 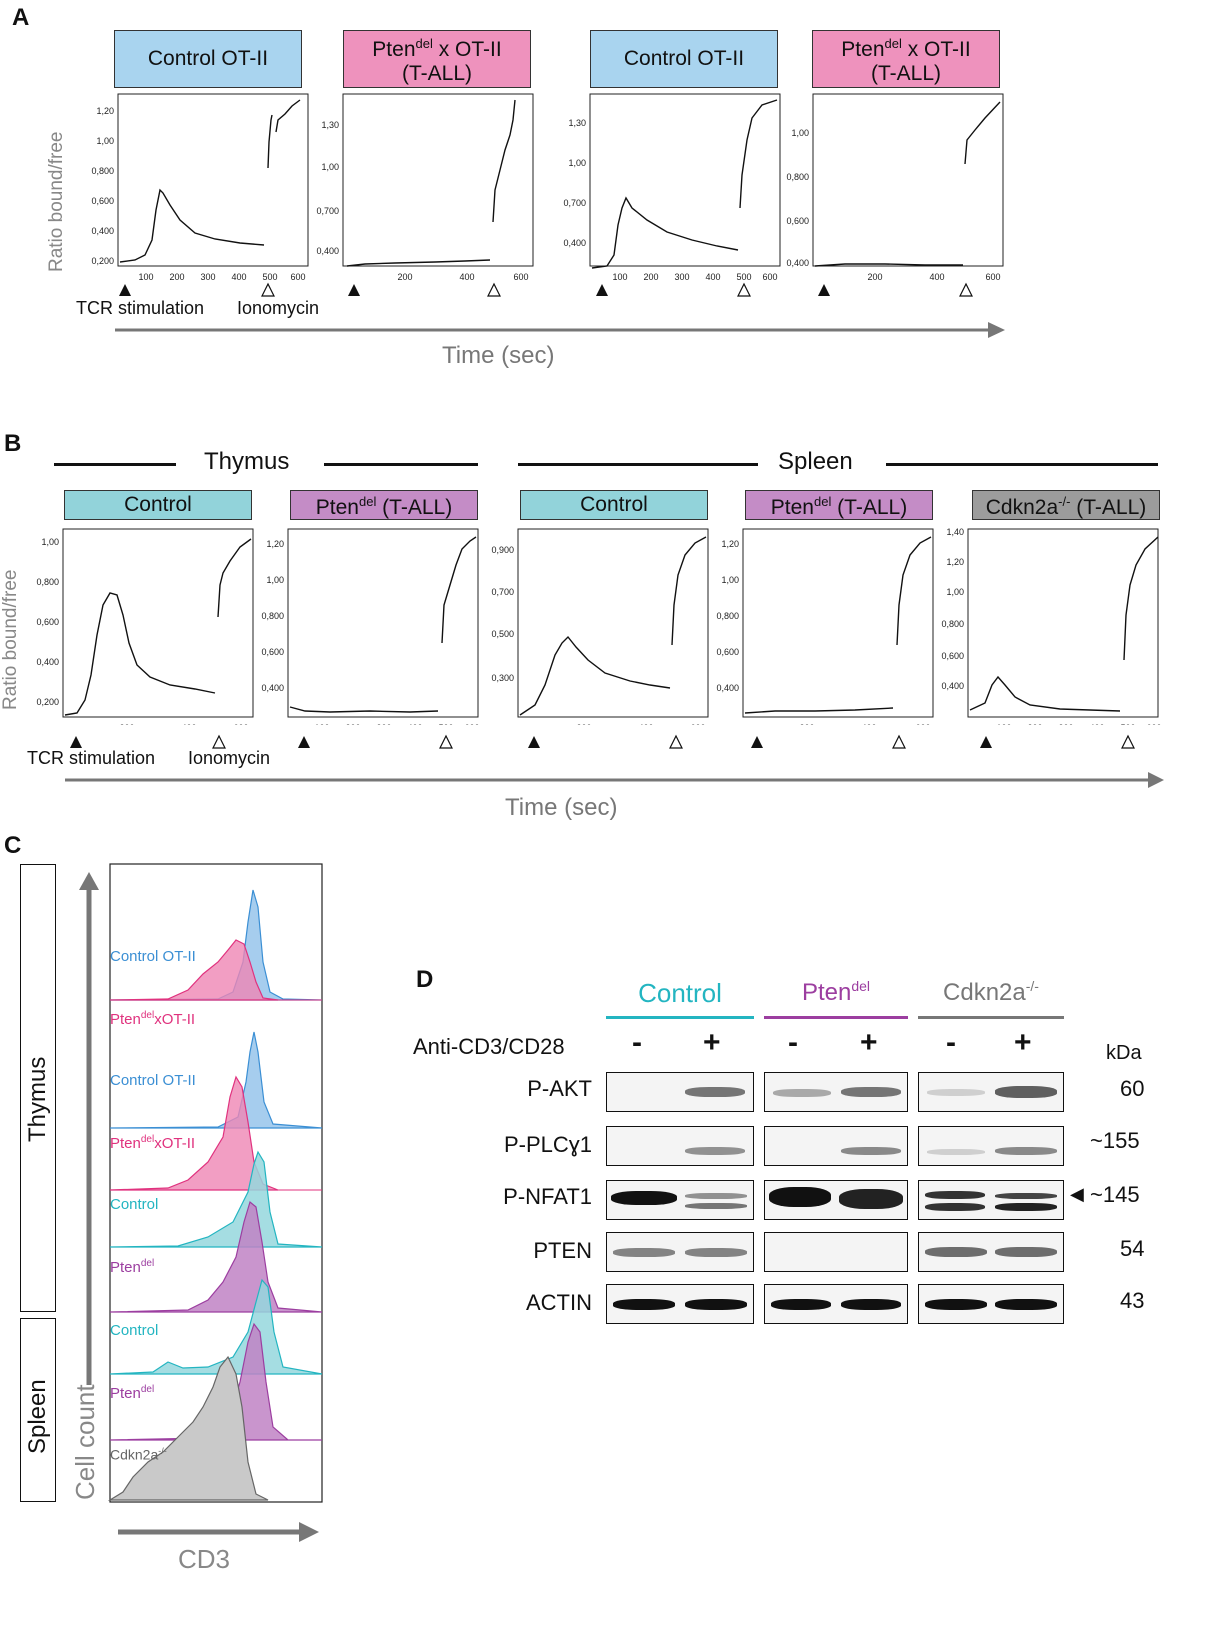 What do you see at coordinates (89, 1128) in the screenshot?
I see `cell-count-arrow` at bounding box center [89, 1128].